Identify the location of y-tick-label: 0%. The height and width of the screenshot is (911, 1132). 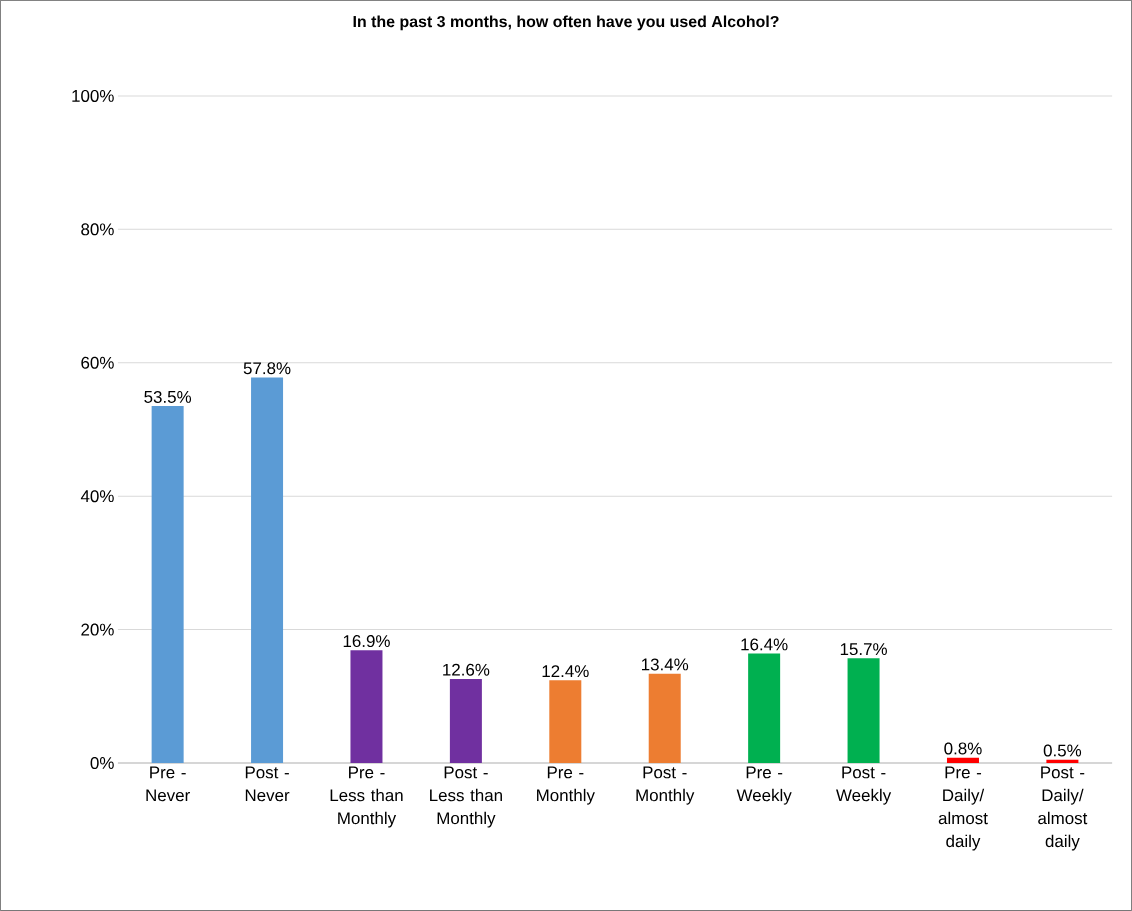
(102, 763).